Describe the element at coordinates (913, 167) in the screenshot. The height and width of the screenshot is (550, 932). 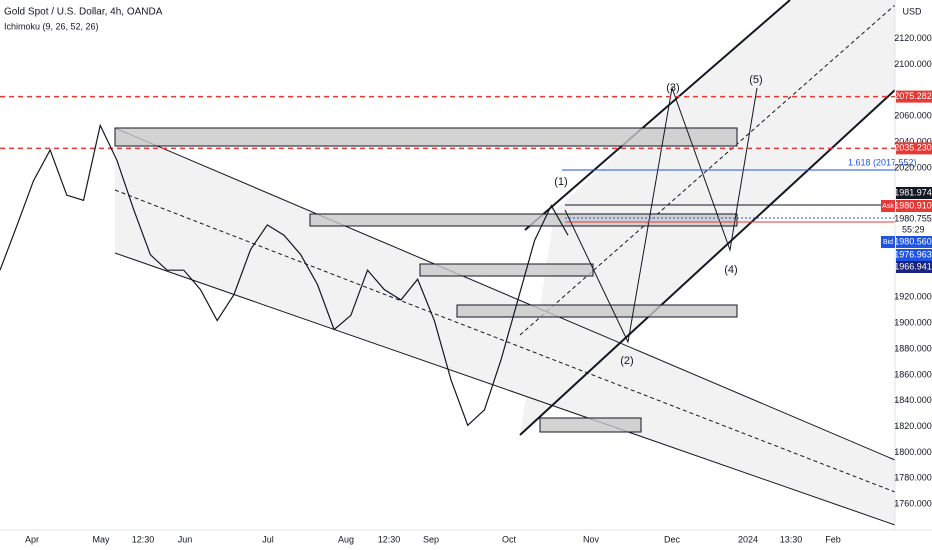
I see `y-tick-label: 2020.000` at that location.